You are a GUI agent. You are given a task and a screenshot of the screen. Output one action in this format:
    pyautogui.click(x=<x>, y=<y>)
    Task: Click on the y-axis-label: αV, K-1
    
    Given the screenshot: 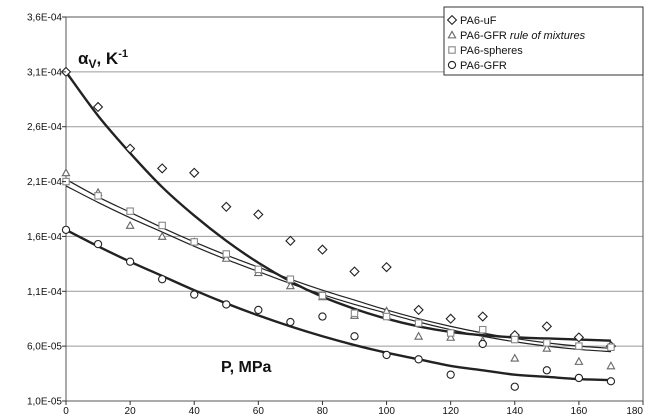 What is the action you would take?
    pyautogui.click(x=103, y=59)
    